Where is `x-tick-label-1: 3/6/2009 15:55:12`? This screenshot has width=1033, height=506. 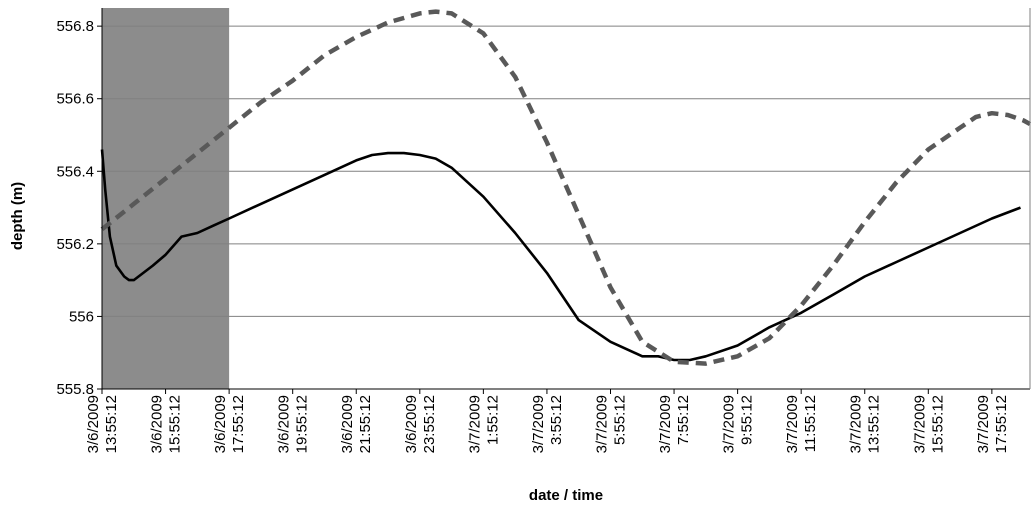
x-tick-label-1: 3/6/2009 15:55:12 is located at coordinates (166, 424).